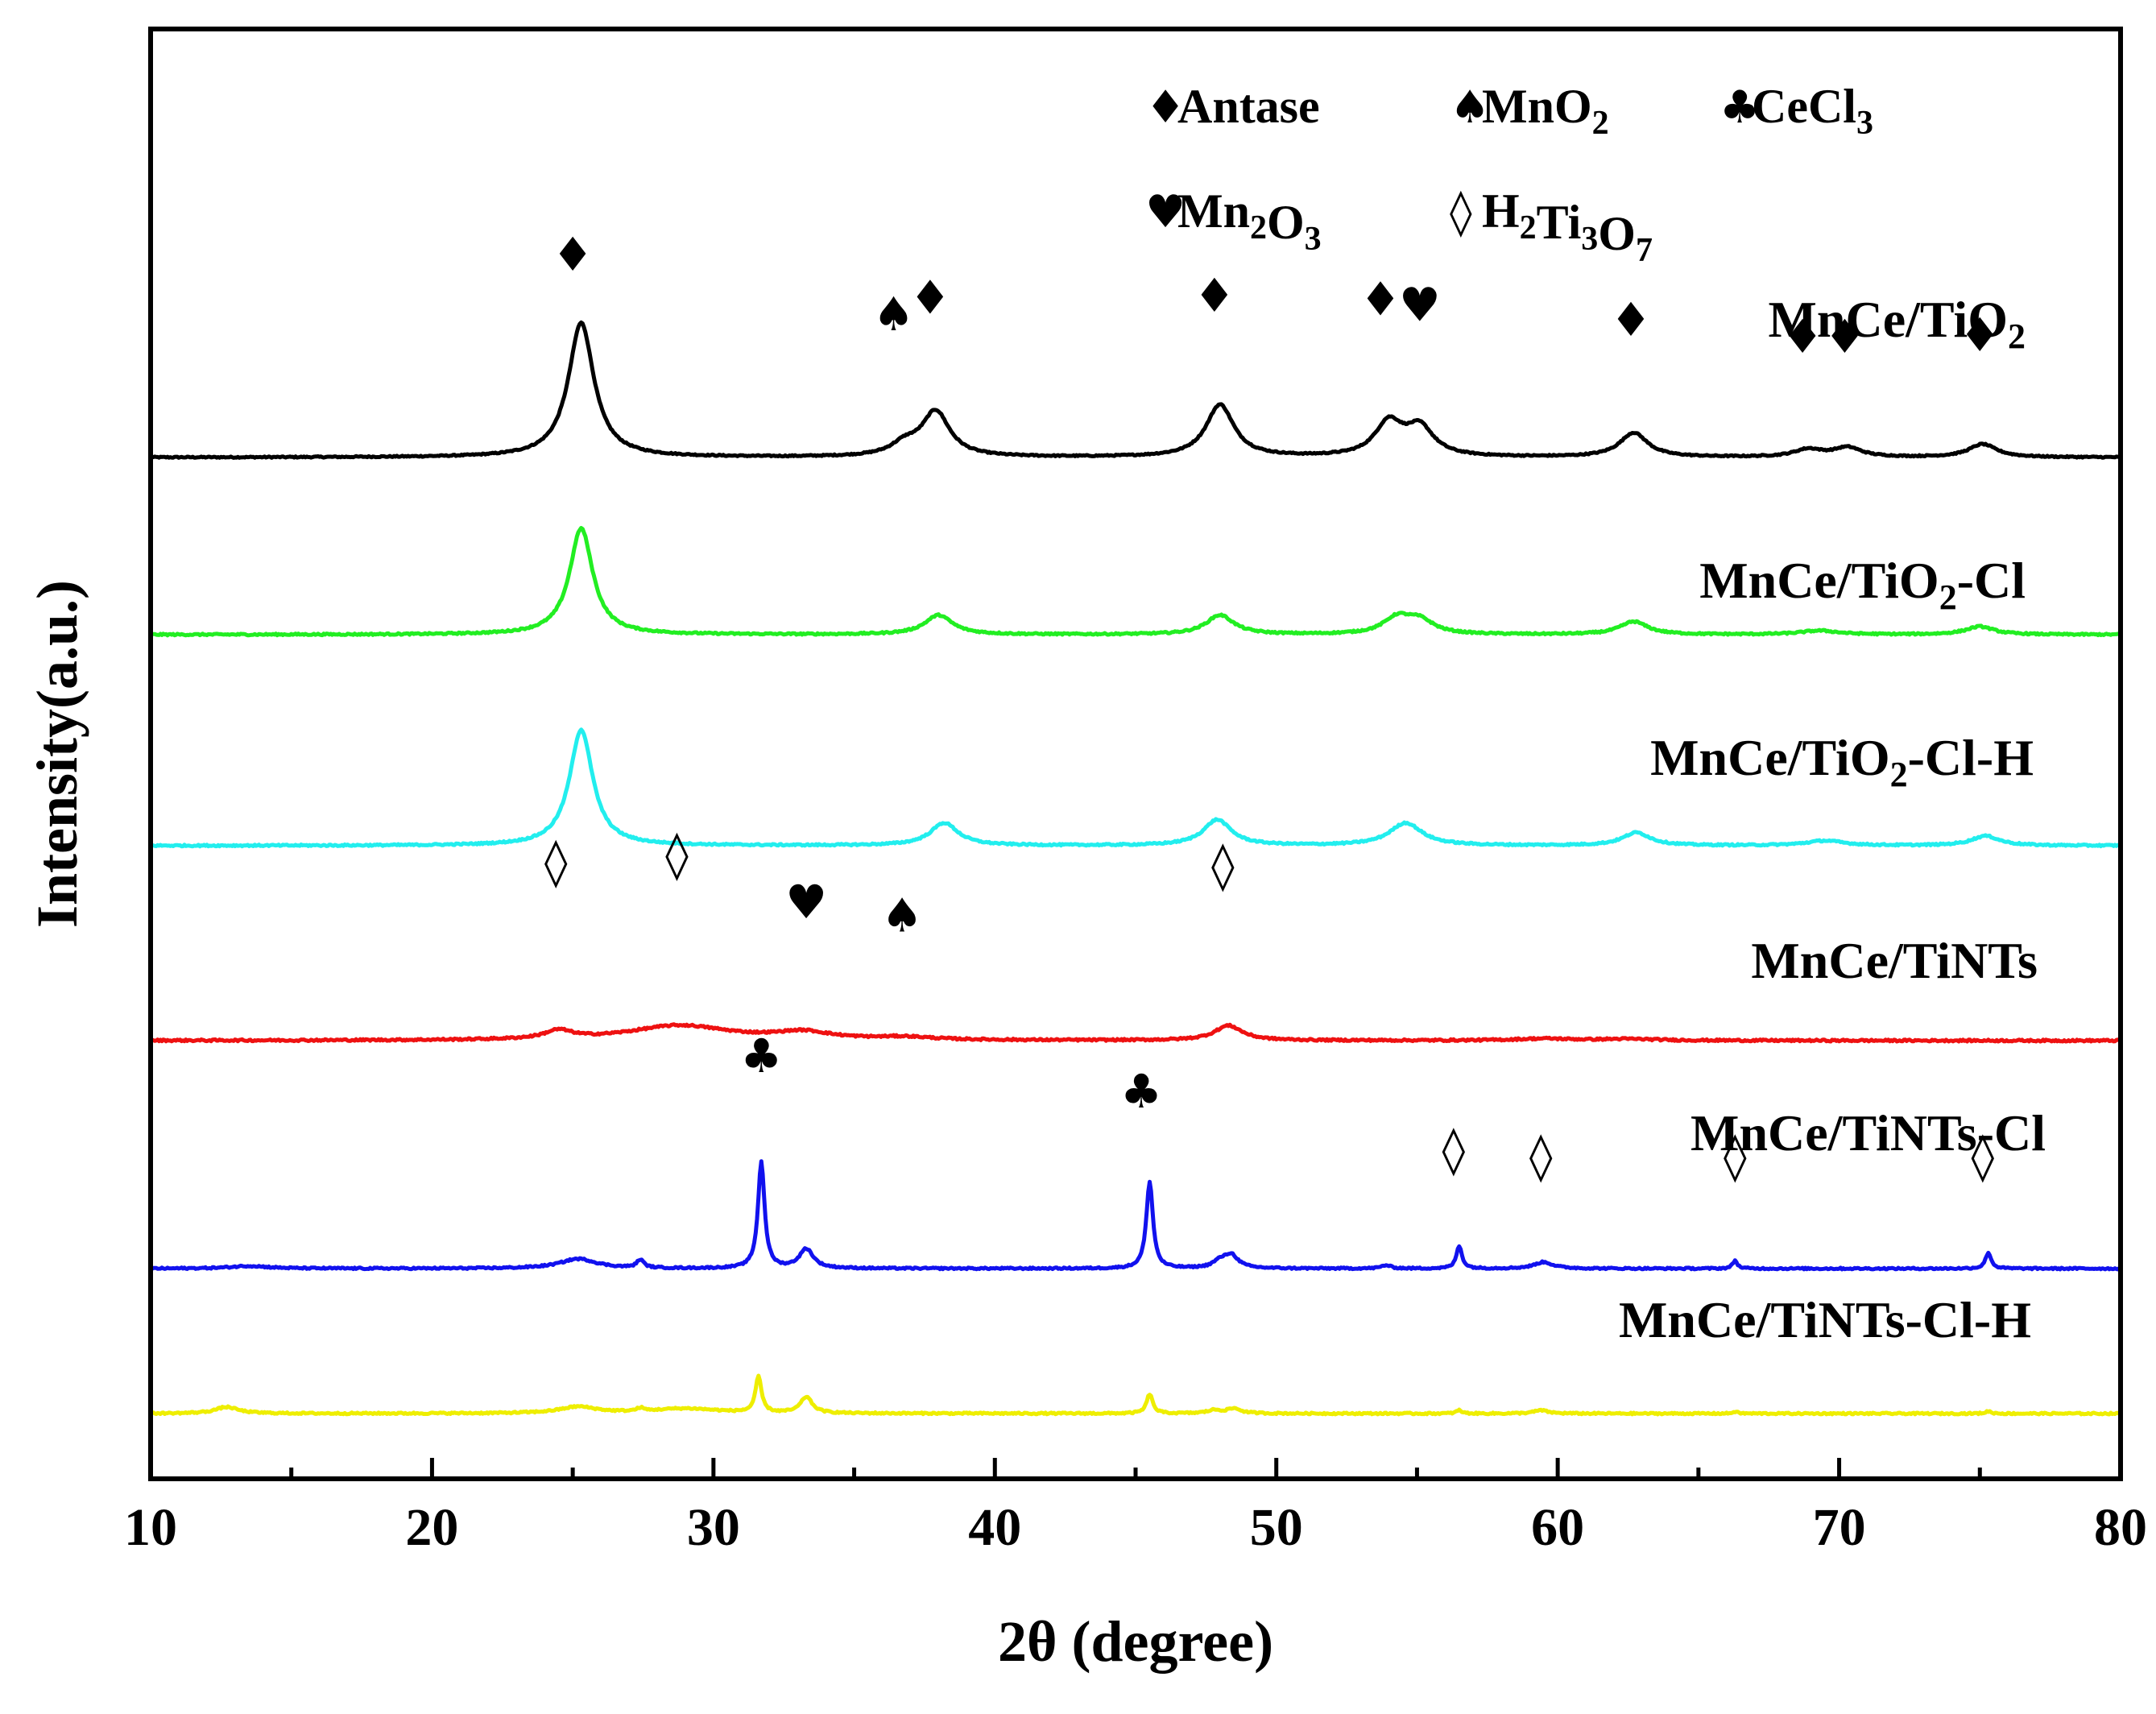 The height and width of the screenshot is (1714, 2156). I want to click on peak-marker-4-3: ♥, so click(806, 902).